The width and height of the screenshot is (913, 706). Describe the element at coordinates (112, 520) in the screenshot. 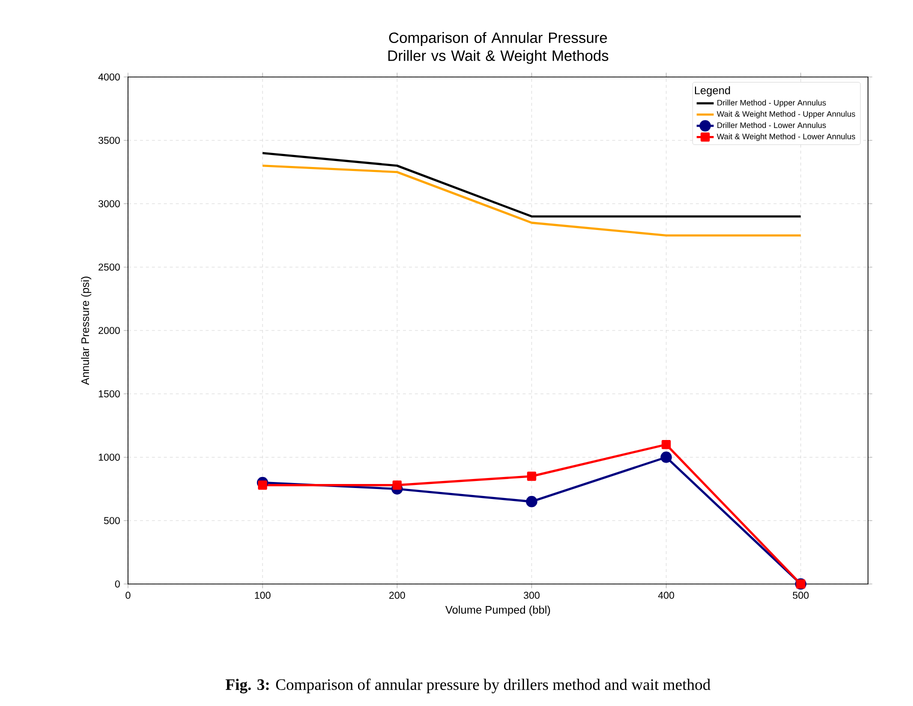

I see `y-tick-label: 500` at that location.